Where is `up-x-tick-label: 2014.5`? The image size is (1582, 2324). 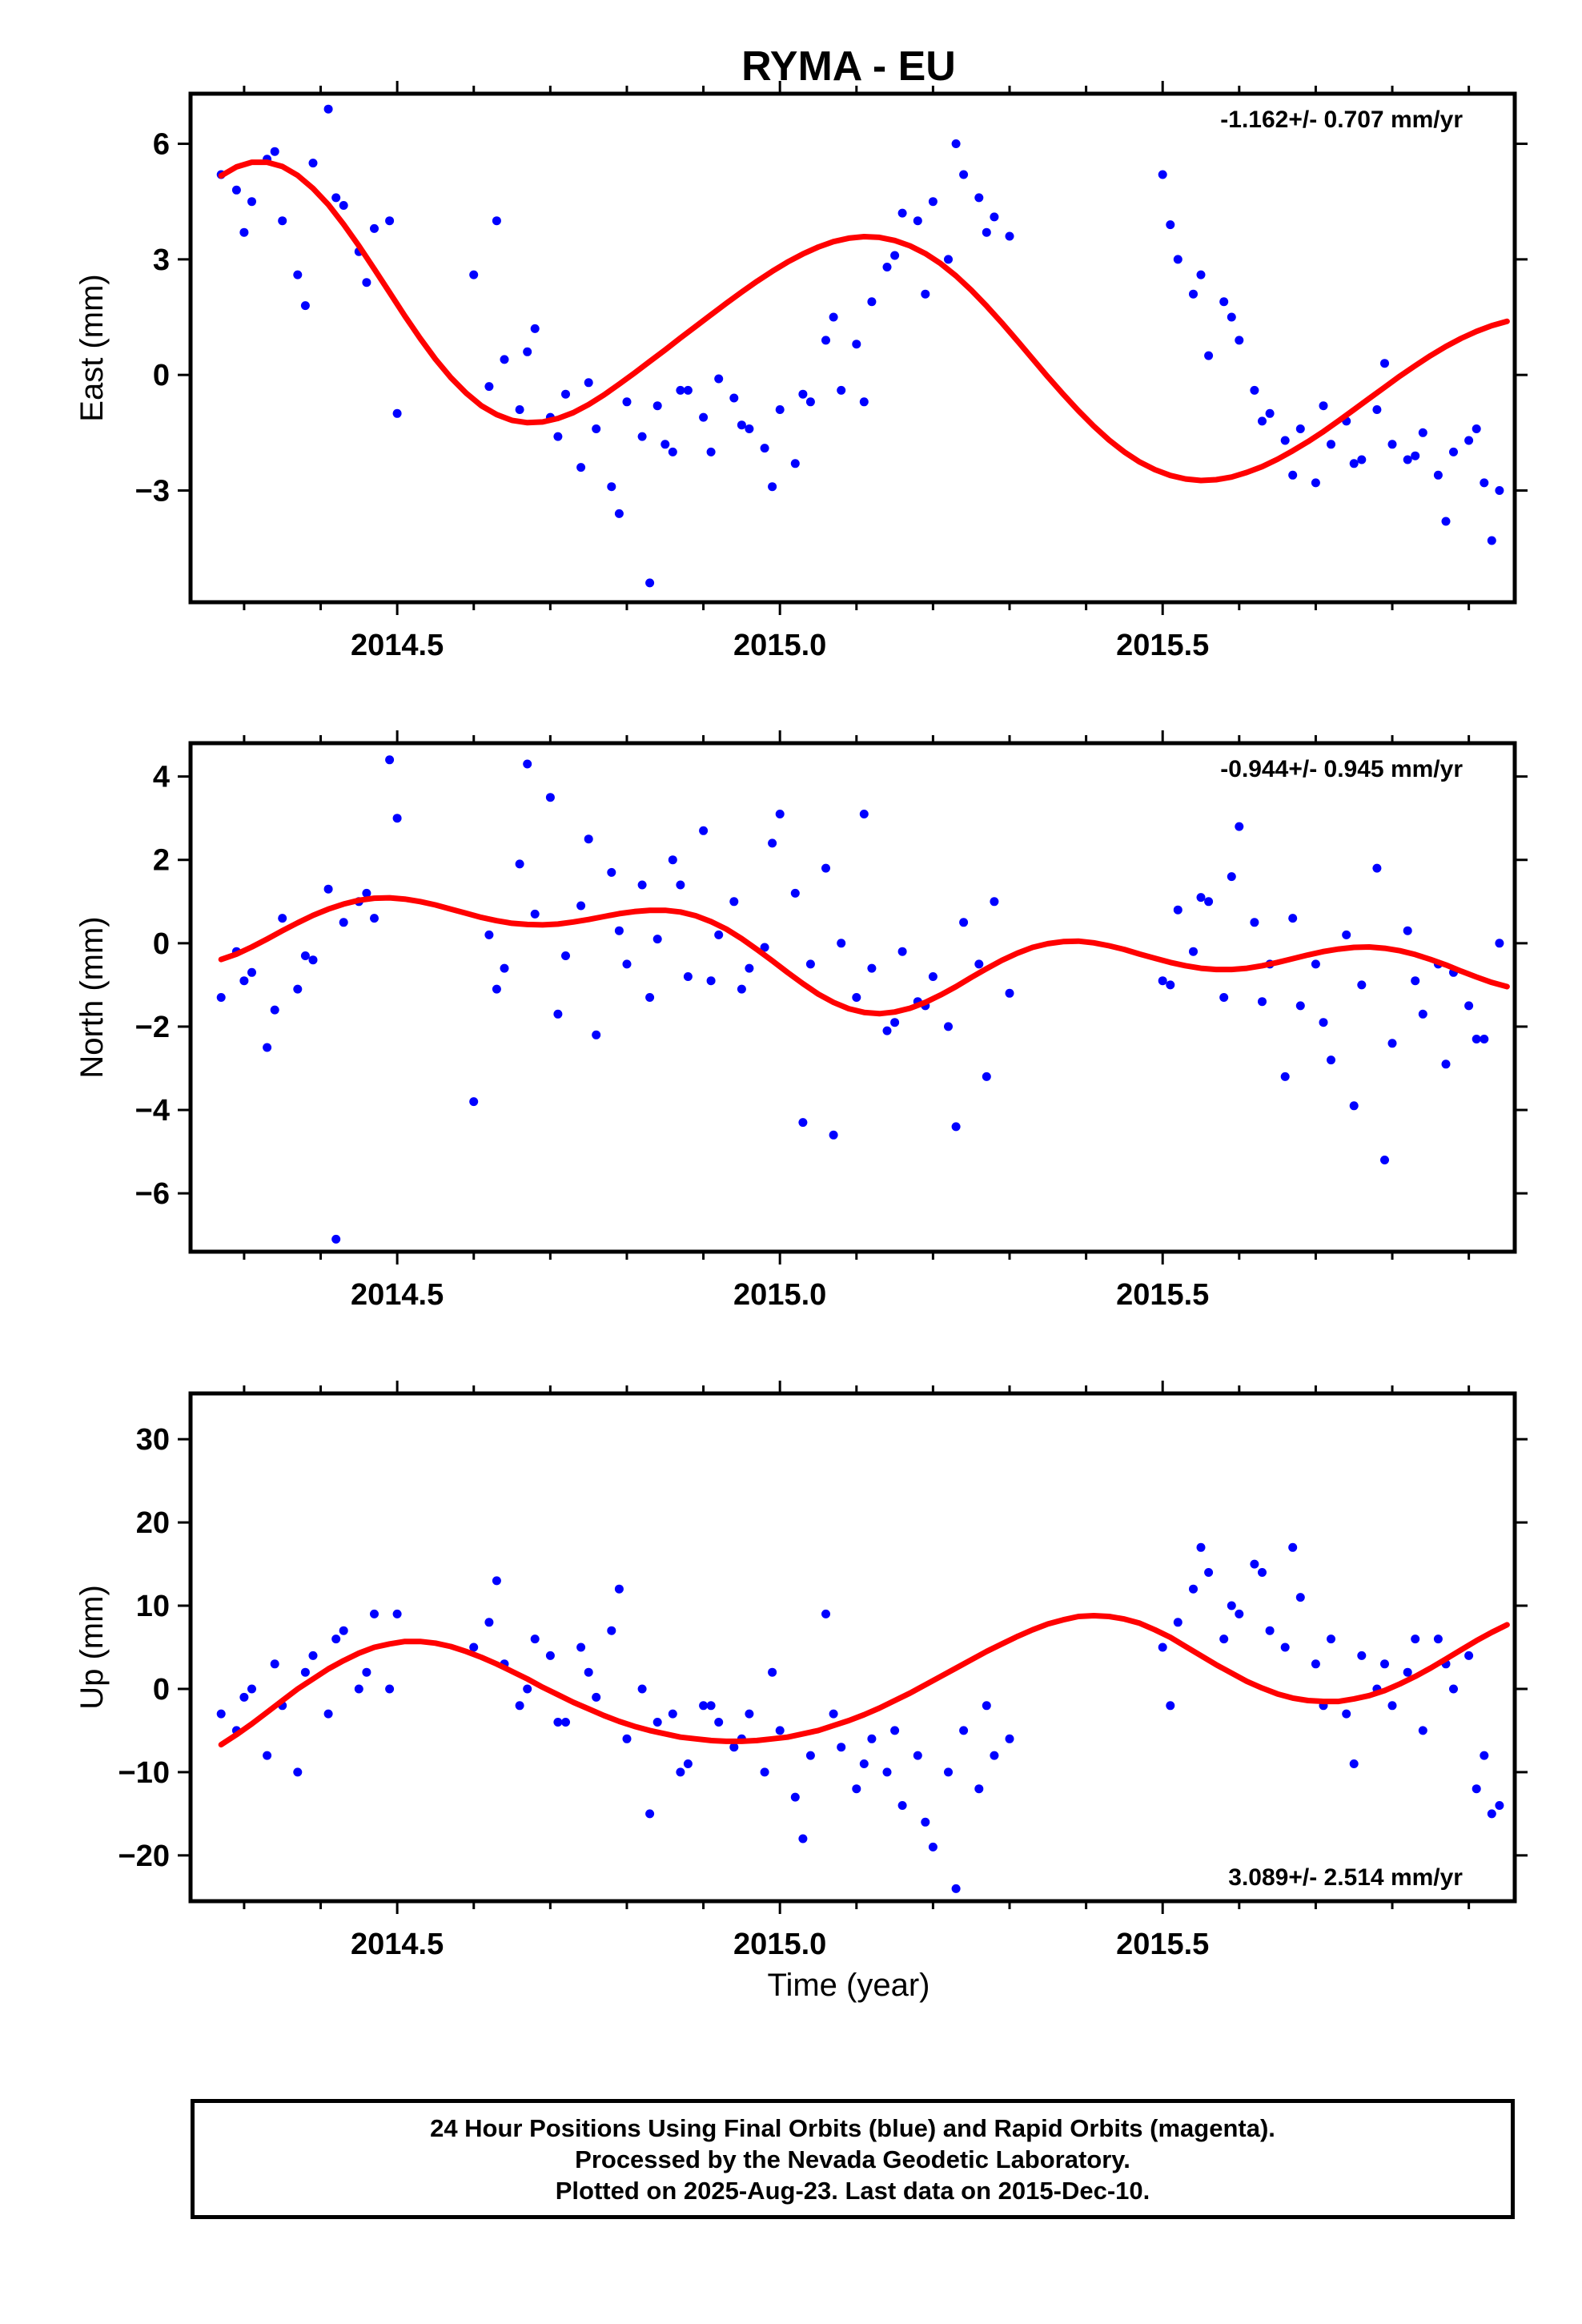 up-x-tick-label: 2014.5 is located at coordinates (397, 1944).